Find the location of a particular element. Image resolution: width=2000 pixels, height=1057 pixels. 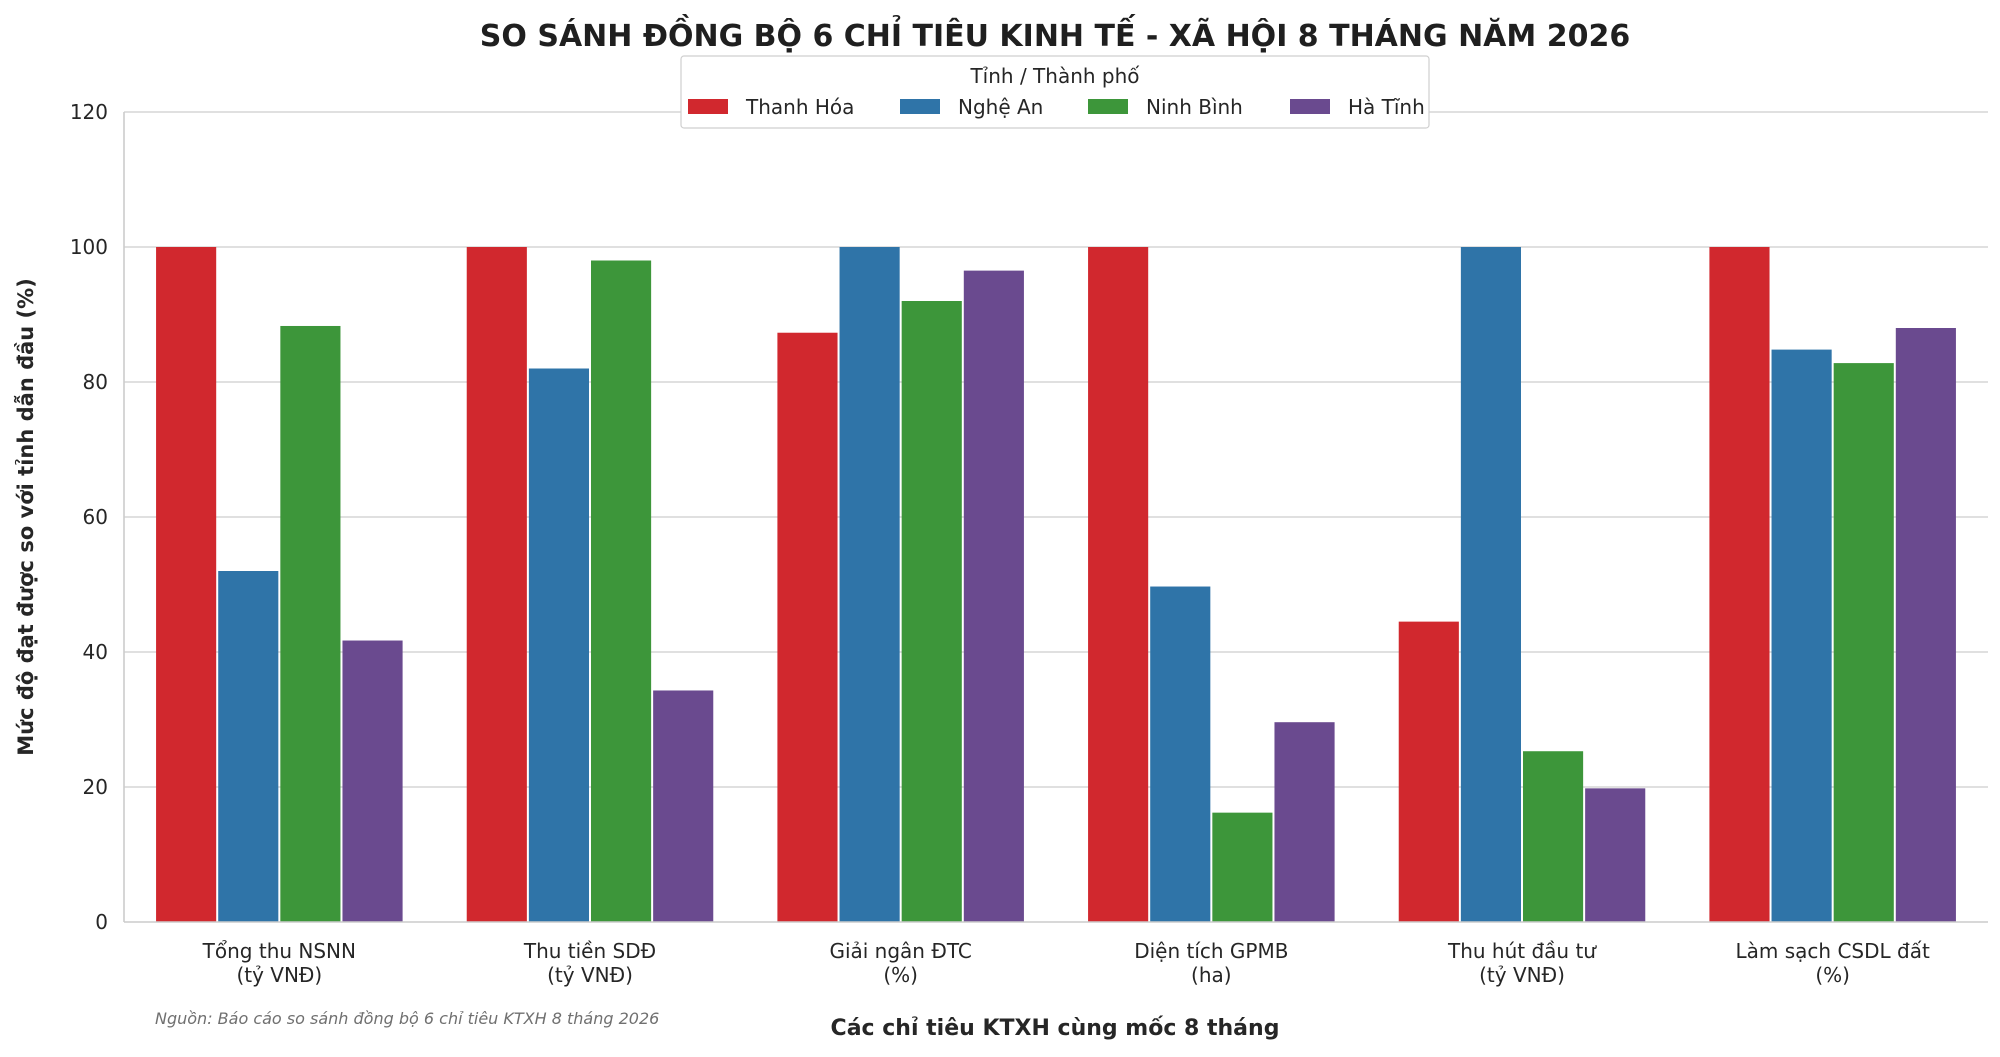

legend-items: Thanh Hóa Nghệ An Ninh Bình Hà Tĩnh is located at coordinates (1056, 107).